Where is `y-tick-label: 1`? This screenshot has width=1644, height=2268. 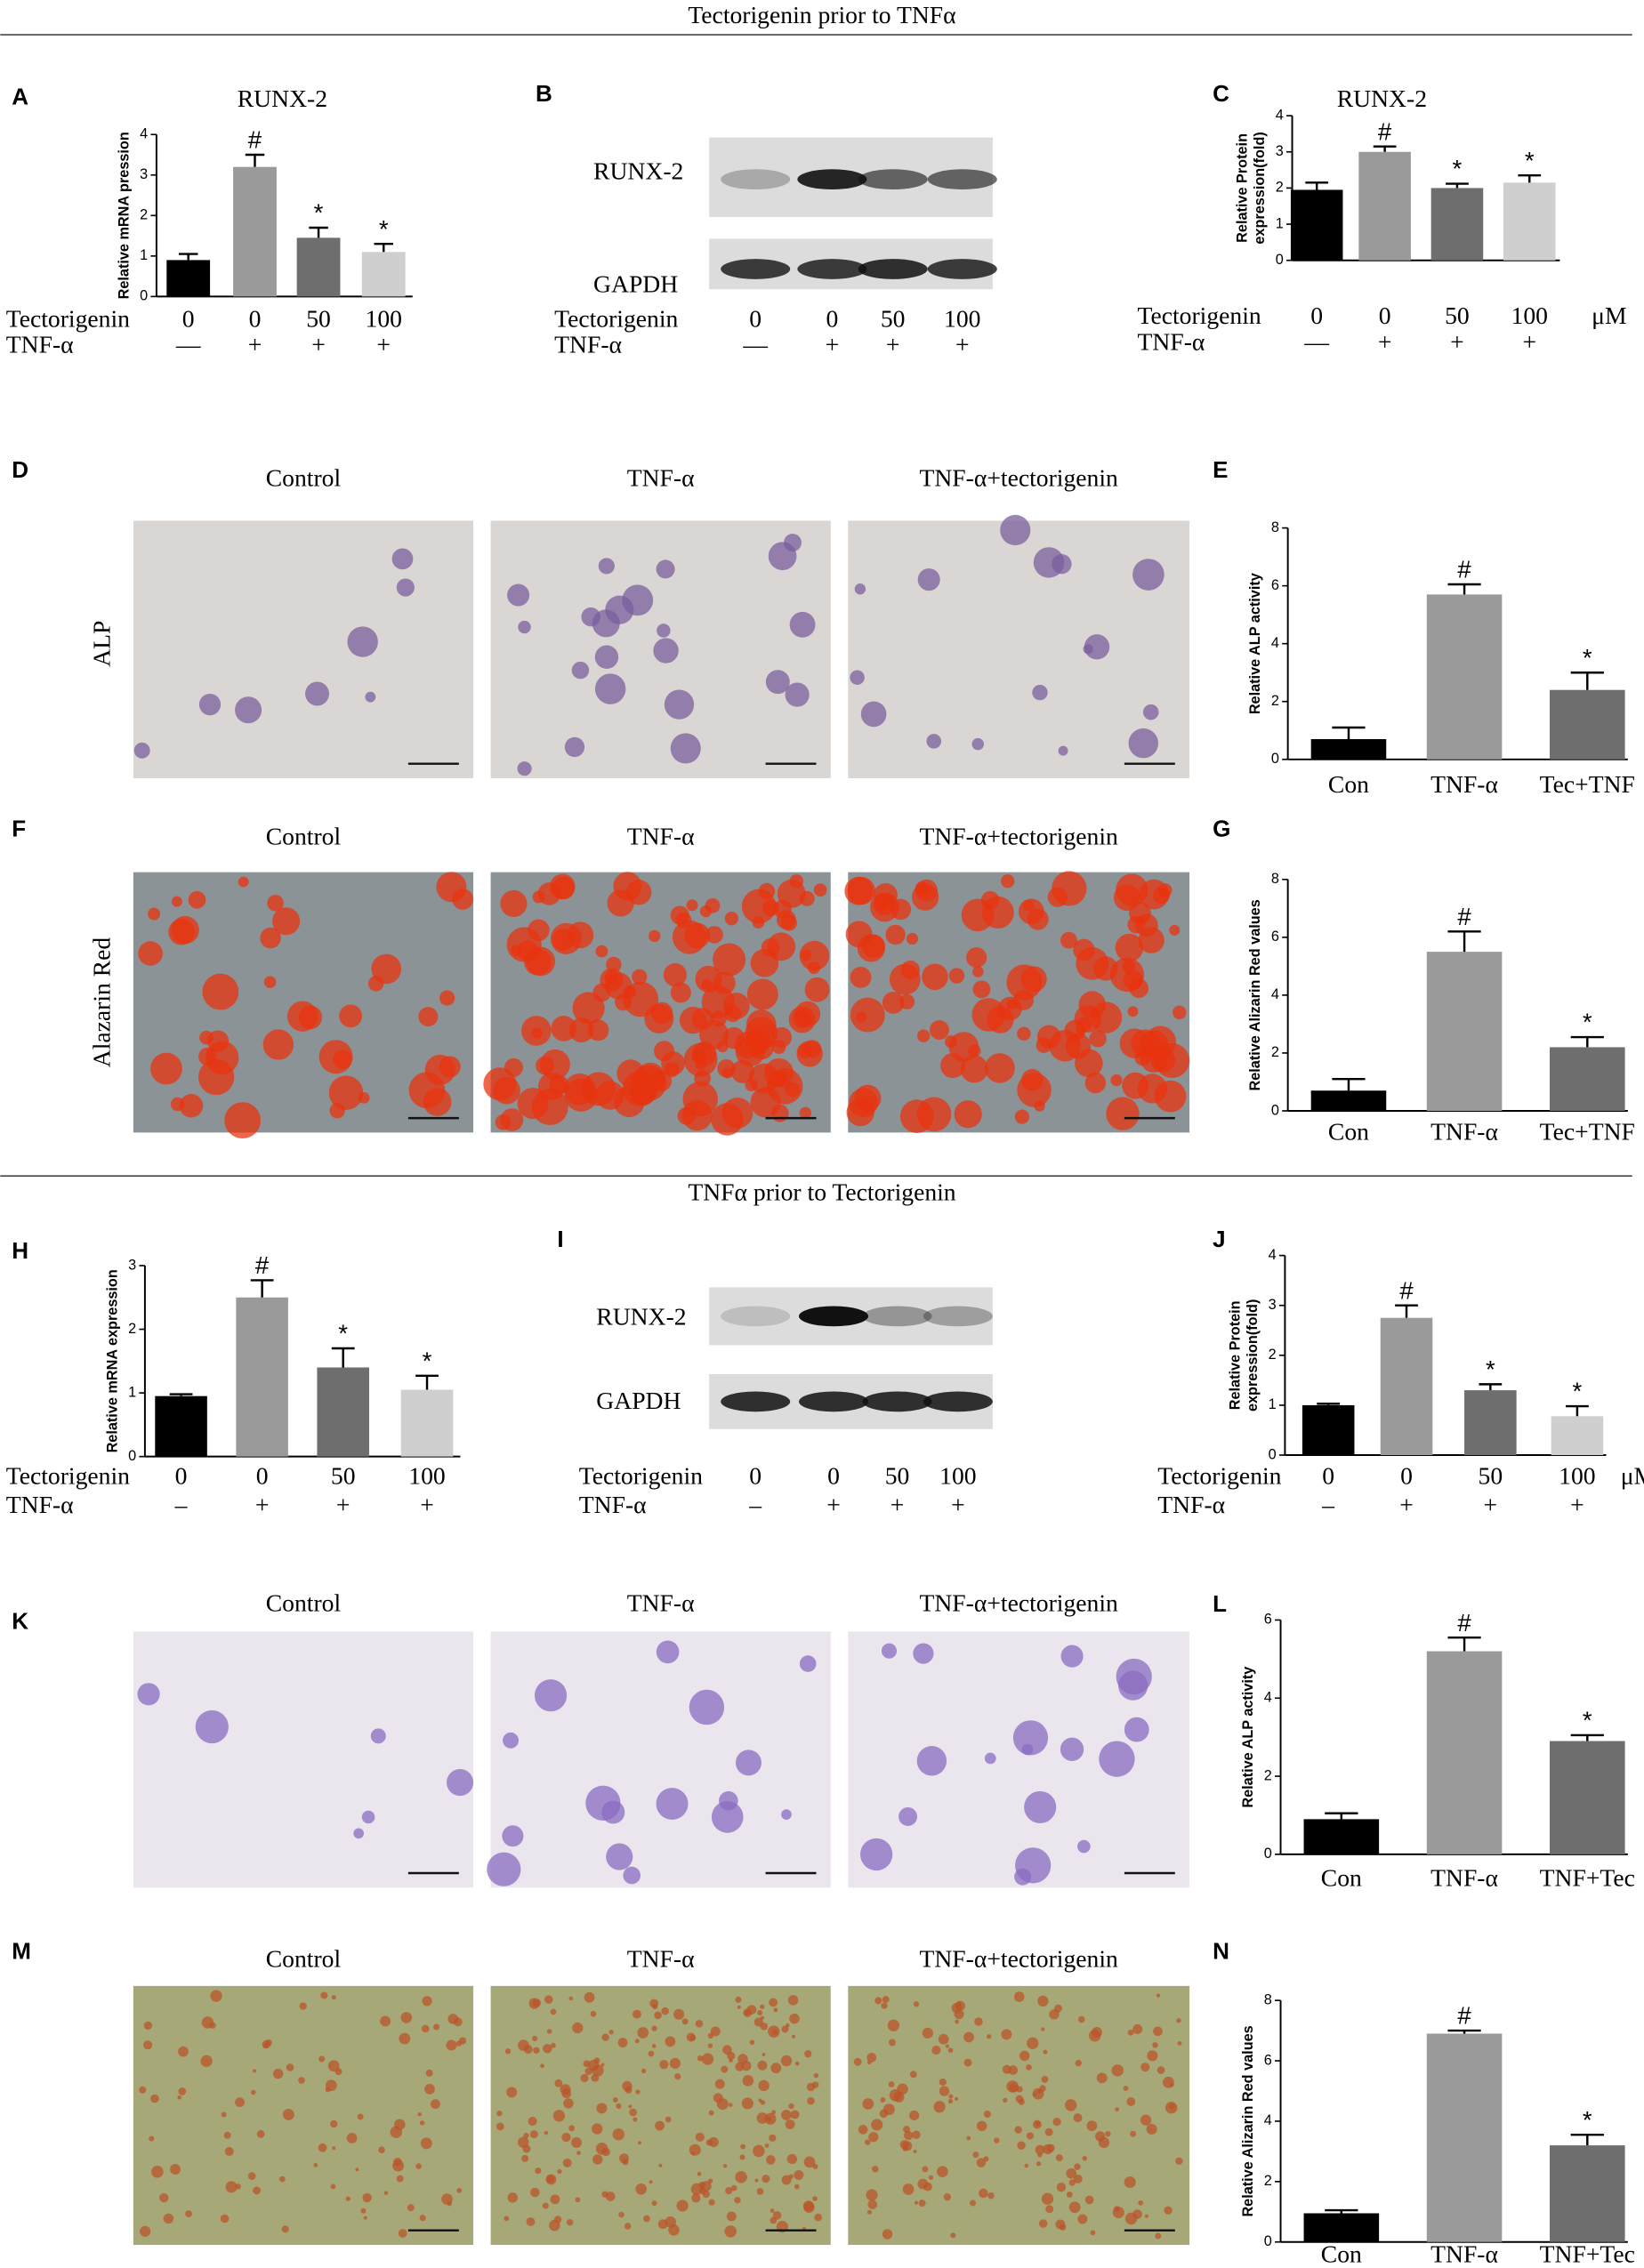
y-tick-label: 1 is located at coordinates (1280, 223).